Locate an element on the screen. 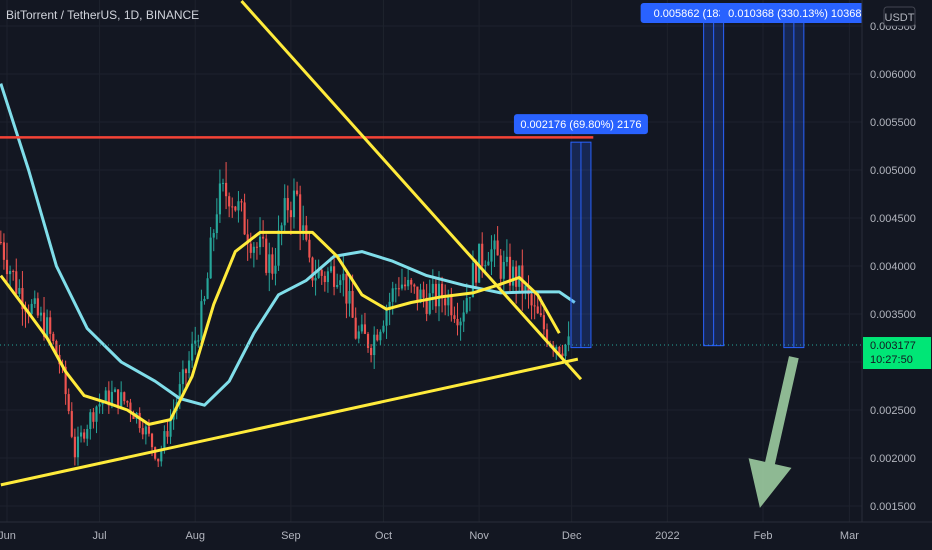 The height and width of the screenshot is (550, 932). price-axis-panel is located at coordinates (897, 275).